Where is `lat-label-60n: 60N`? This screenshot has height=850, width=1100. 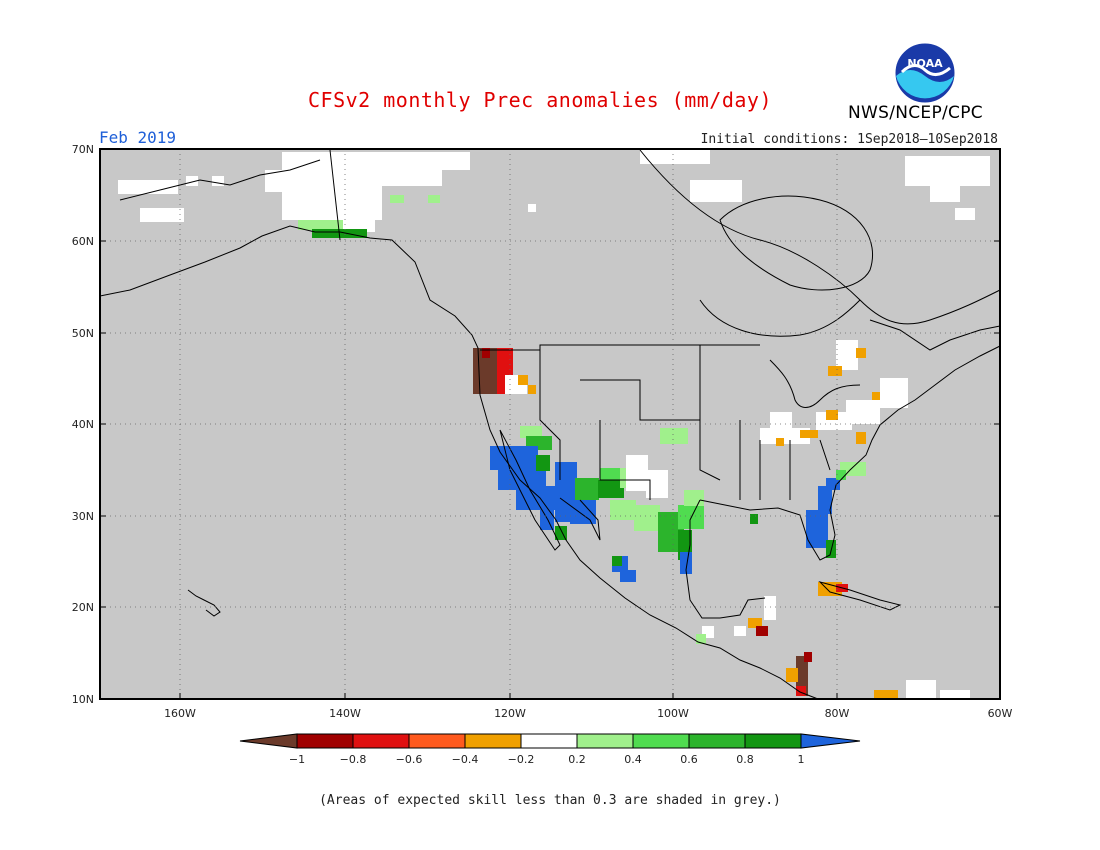
lat-label-60n: 60N is located at coordinates (83, 241).